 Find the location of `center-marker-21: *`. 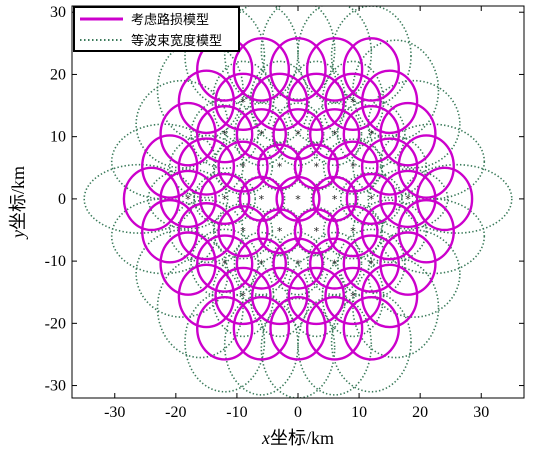

center-marker-21: * is located at coordinates (372, 134).